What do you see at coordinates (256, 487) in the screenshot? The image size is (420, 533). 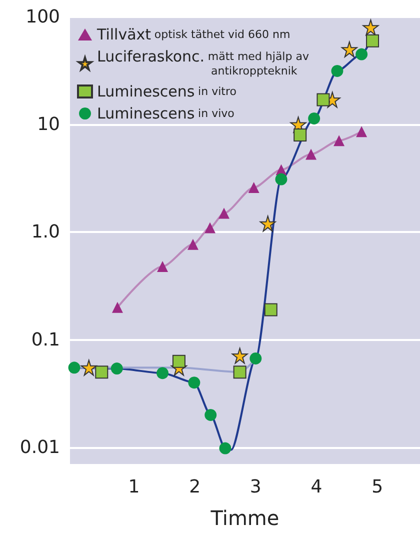 I see `x-tick-label: 3` at bounding box center [256, 487].